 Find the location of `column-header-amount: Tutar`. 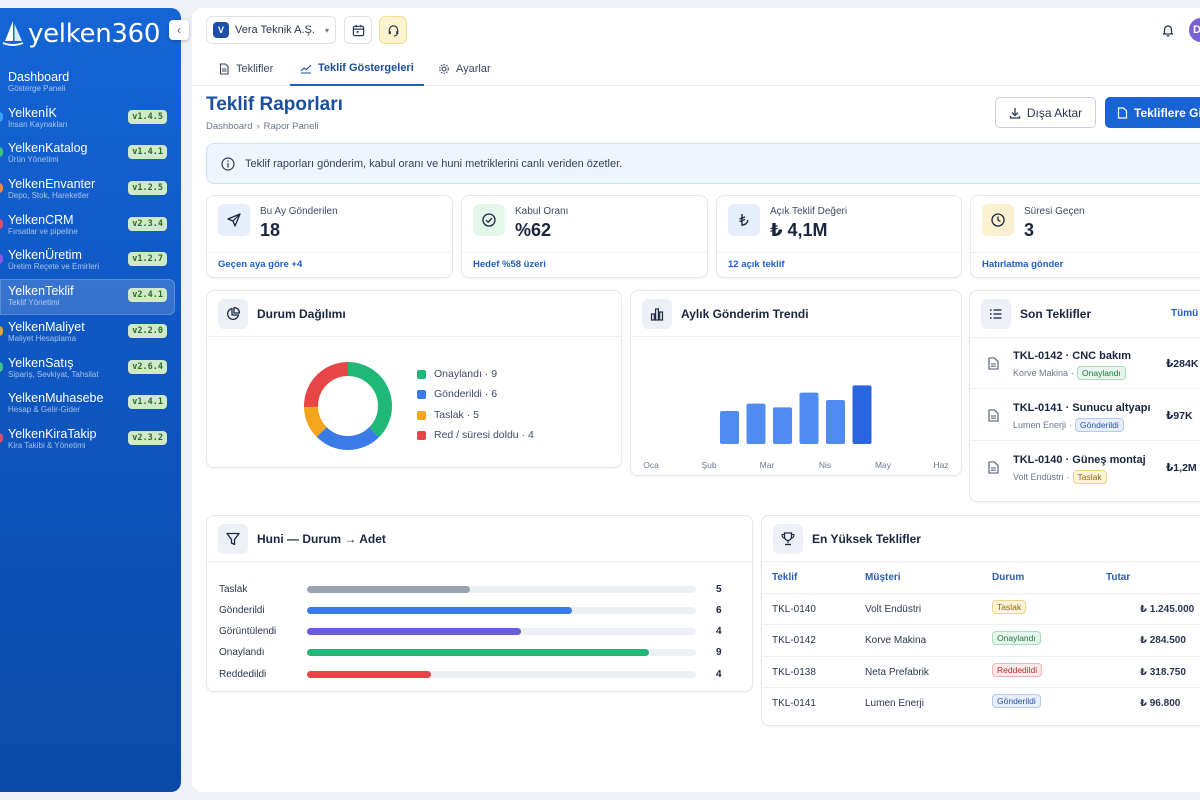

column-header-amount: Tutar is located at coordinates (1118, 577).